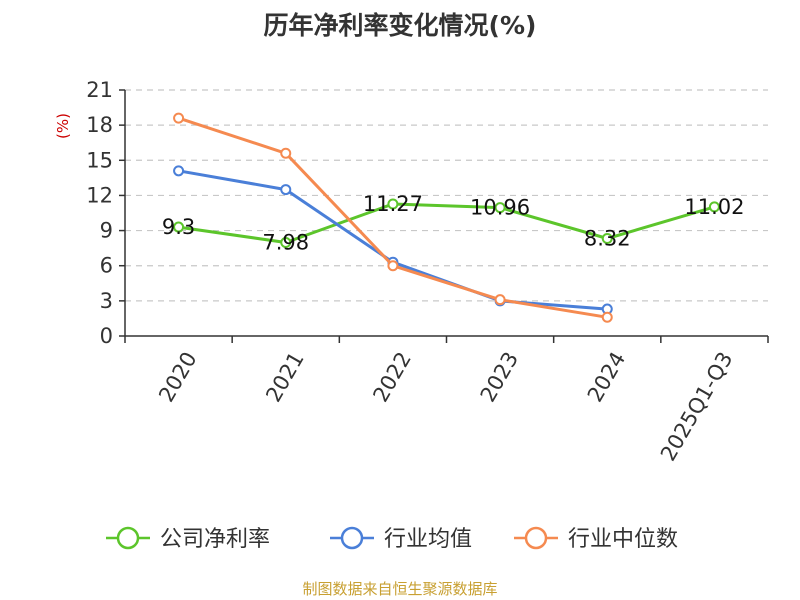 This screenshot has width=800, height=600. I want to click on y-tick-label: 9, so click(106, 231).